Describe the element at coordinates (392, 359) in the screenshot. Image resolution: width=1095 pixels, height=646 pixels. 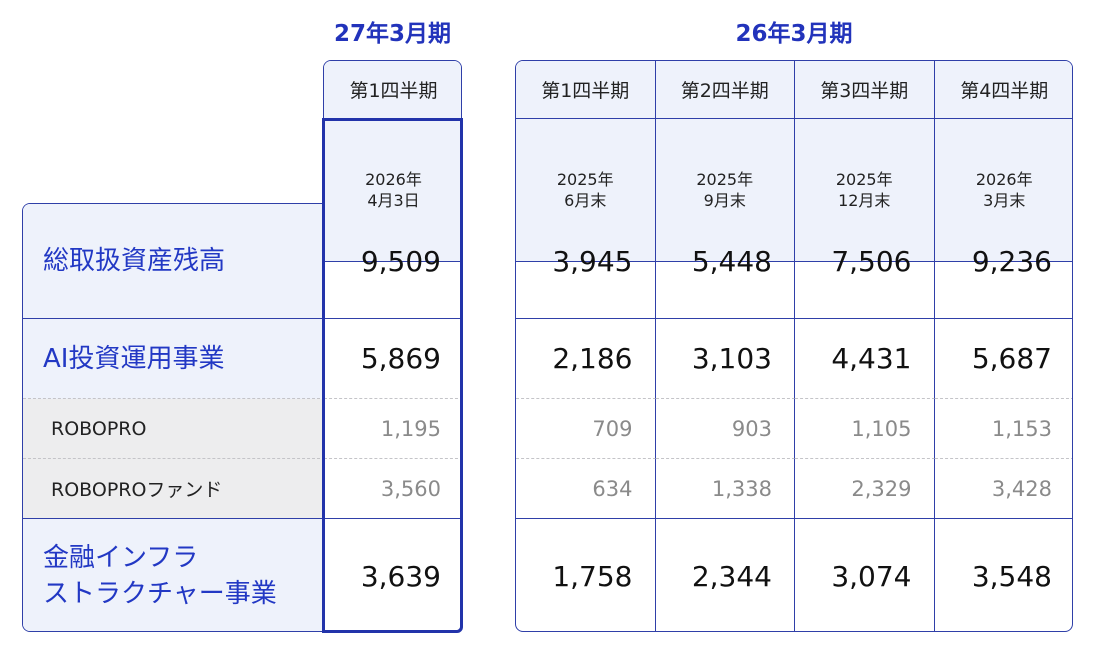
I see `value-cell: 5,869` at that location.